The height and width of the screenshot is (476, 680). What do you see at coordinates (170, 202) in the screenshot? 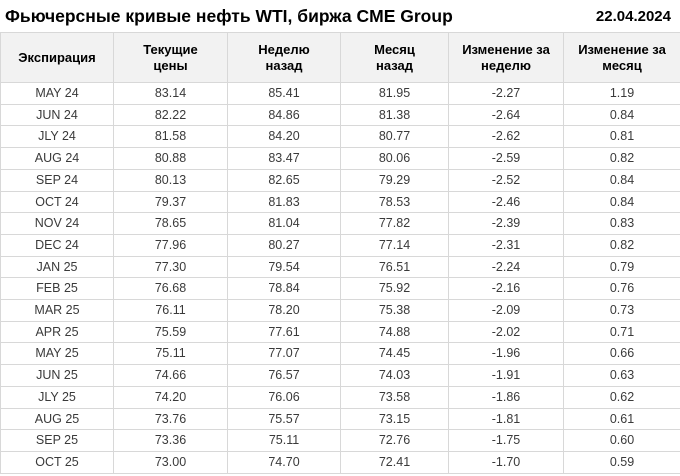
I see `current-price-cell: 79.37` at bounding box center [170, 202].